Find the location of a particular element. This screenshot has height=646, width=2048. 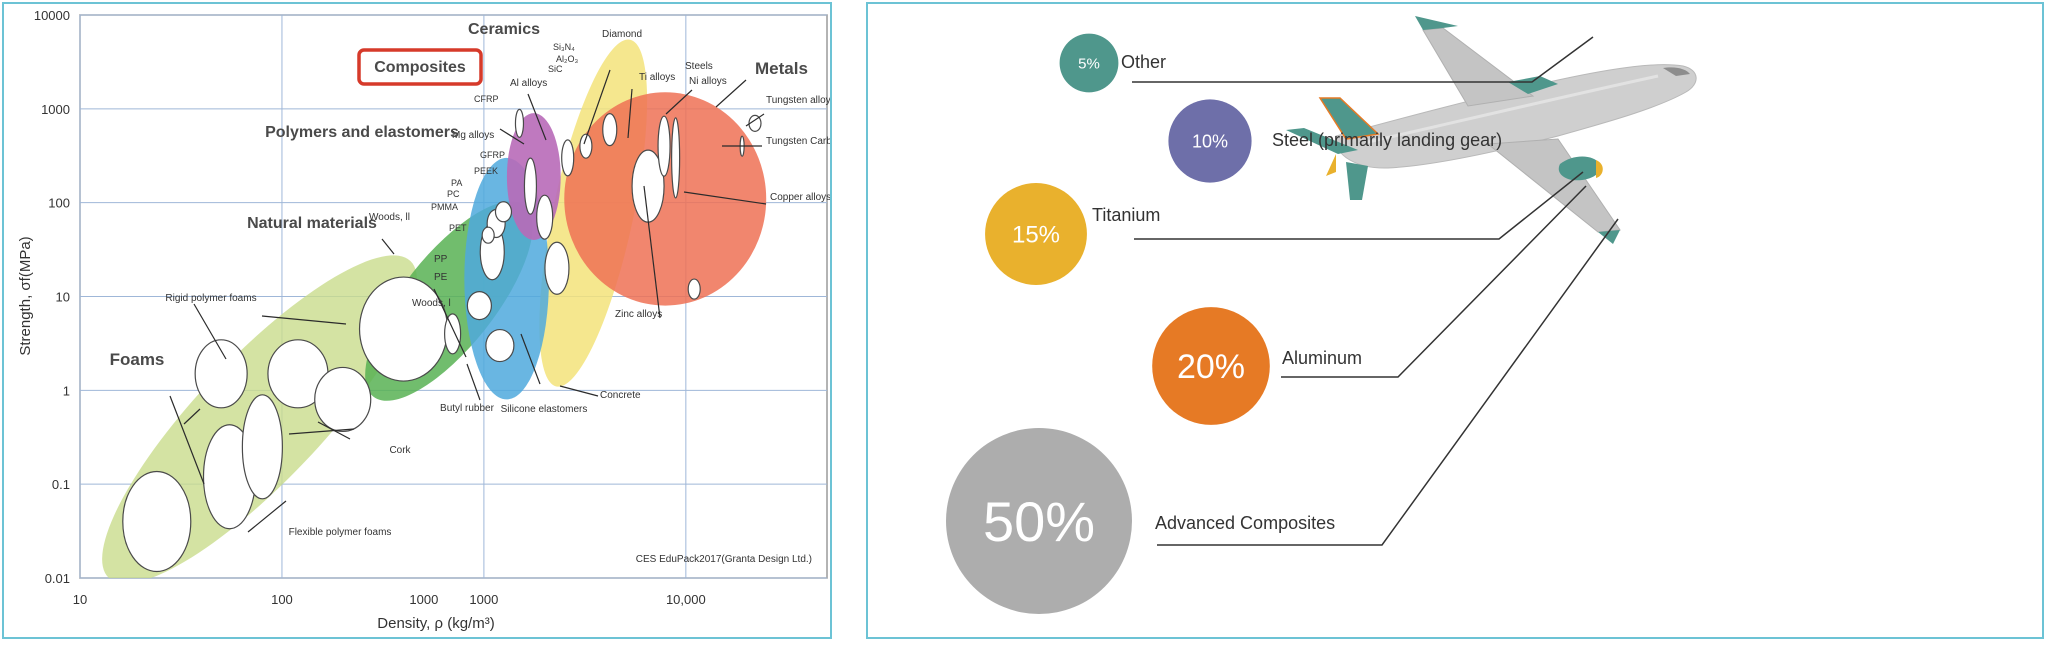

material-label: Advanced Composites is located at coordinates (1245, 523).